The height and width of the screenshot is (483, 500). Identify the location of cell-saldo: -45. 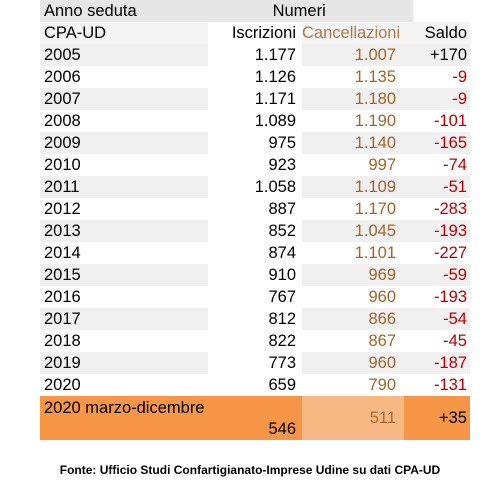
(455, 341).